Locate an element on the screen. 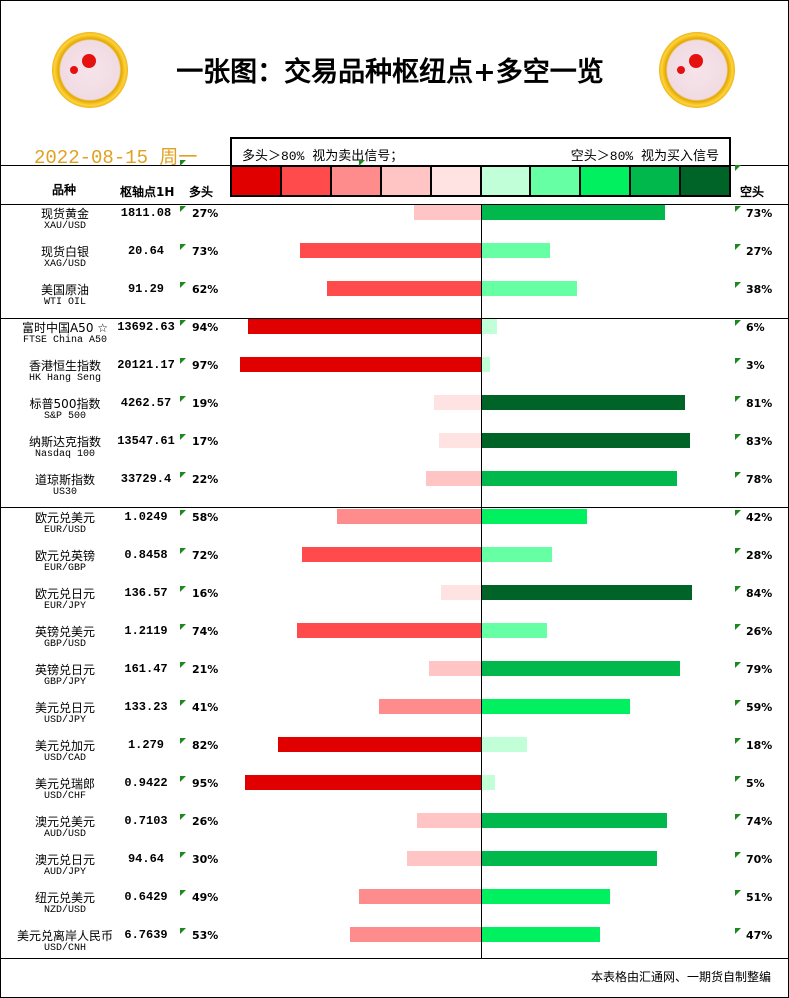  instrument-name: 标普500指数 is located at coordinates (65, 404).